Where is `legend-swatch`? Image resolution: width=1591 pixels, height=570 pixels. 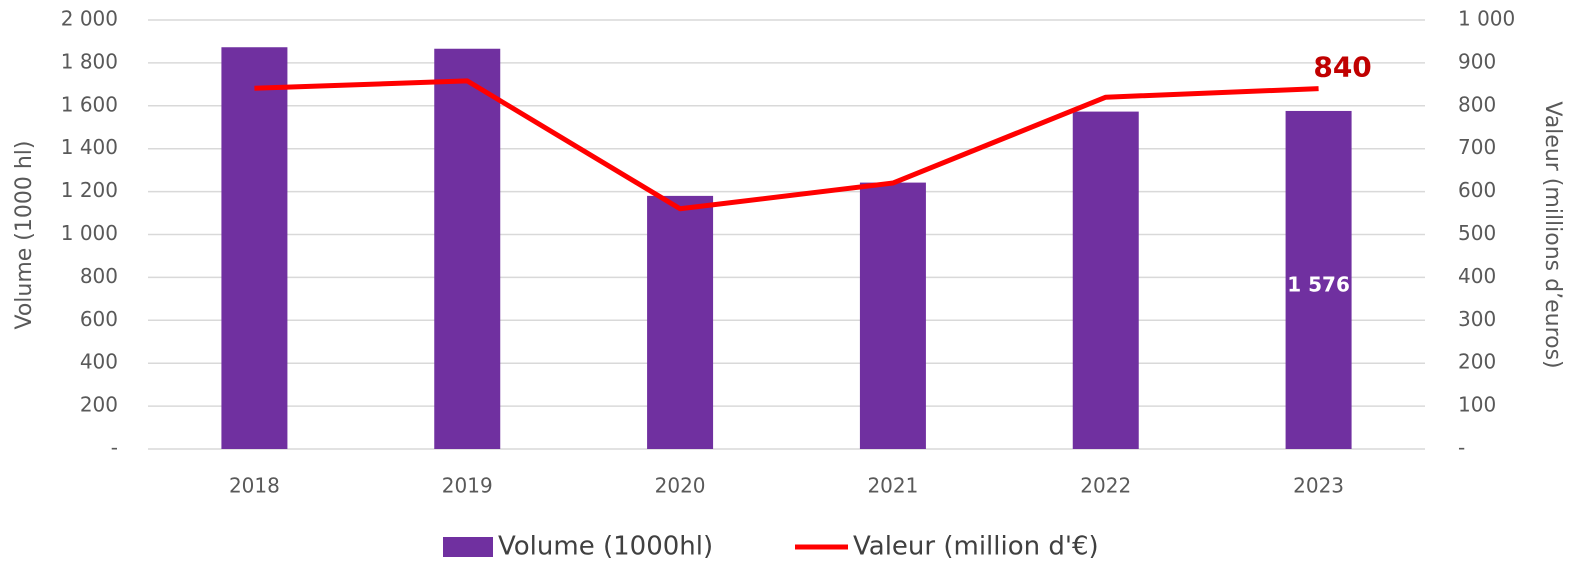
legend-swatch is located at coordinates (468, 547).